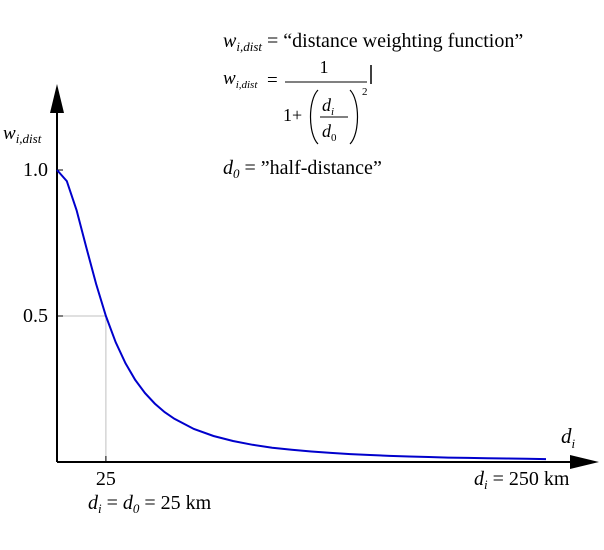 The image size is (604, 550). What do you see at coordinates (35, 316) in the screenshot?
I see `y-tick-label: 0.5` at bounding box center [35, 316].